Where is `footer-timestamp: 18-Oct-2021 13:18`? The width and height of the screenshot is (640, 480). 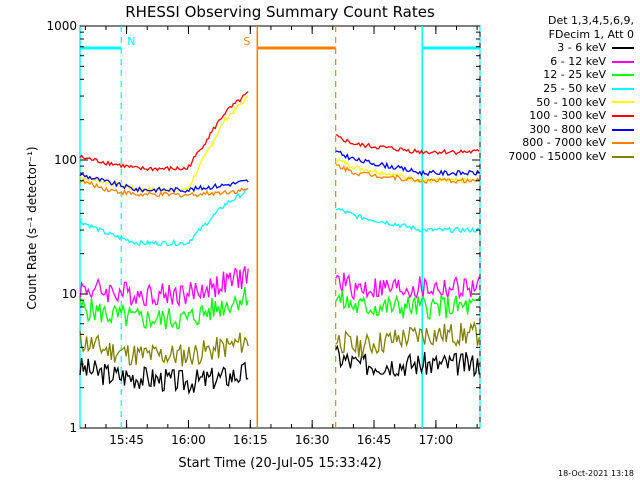 footer-timestamp: 18-Oct-2021 13:18 is located at coordinates (596, 473).